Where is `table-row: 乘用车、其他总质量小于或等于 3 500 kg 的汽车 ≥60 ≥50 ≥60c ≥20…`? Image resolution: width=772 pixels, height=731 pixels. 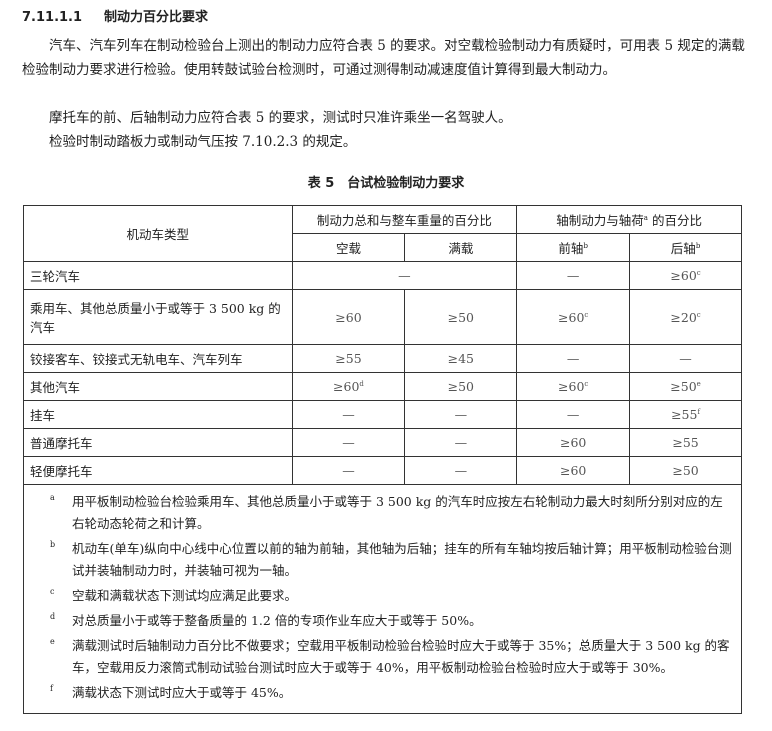 table-row: 乘用车、其他总质量小于或等于 3 500 kg 的汽车 ≥60 ≥50 ≥60c ≥20… is located at coordinates (382, 317).